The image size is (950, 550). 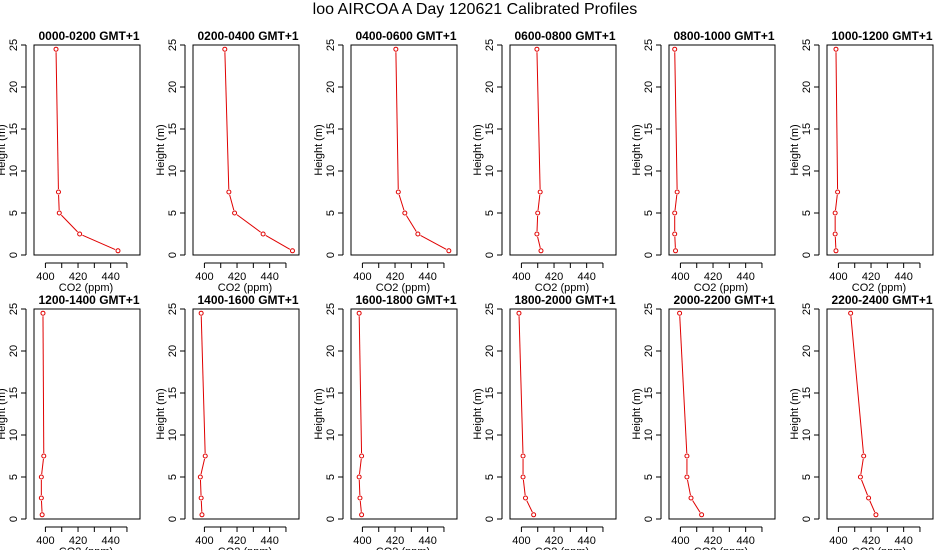 I want to click on panel-title: 0200-0400 GMT+1, so click(x=247, y=36).